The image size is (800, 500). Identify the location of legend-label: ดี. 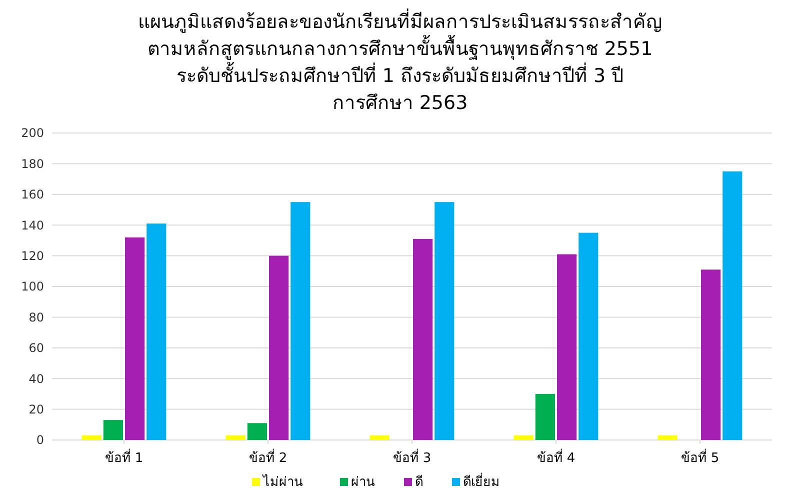
(419, 482).